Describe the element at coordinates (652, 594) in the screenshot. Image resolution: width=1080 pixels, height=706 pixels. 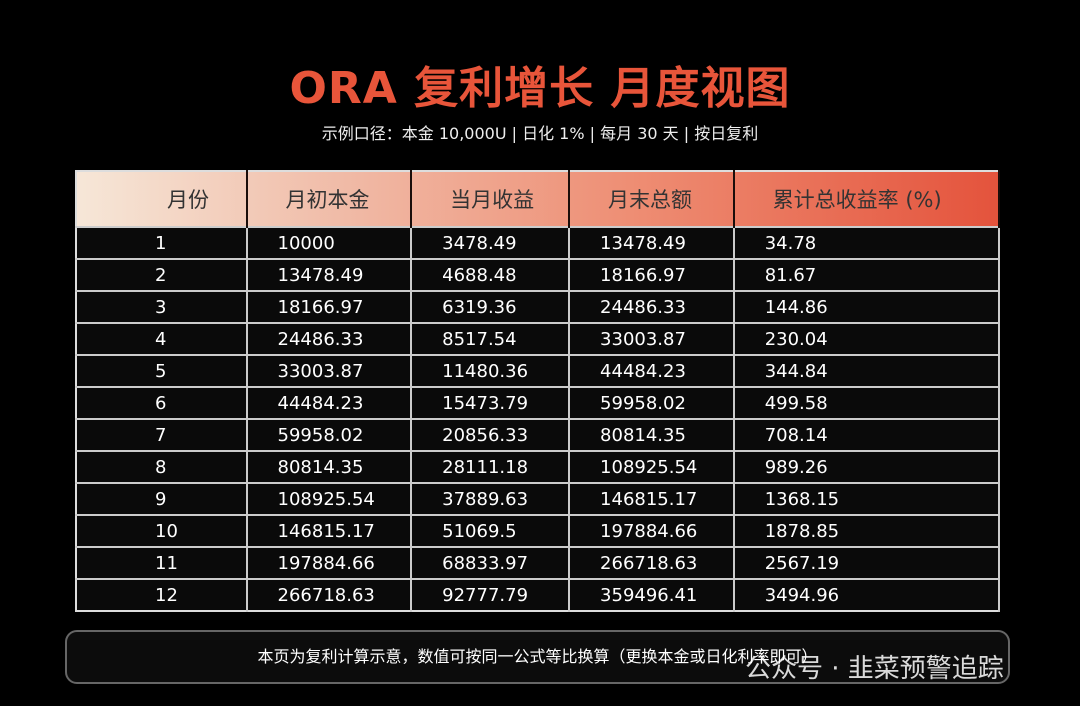
I see `table-cell: 359496.41` at that location.